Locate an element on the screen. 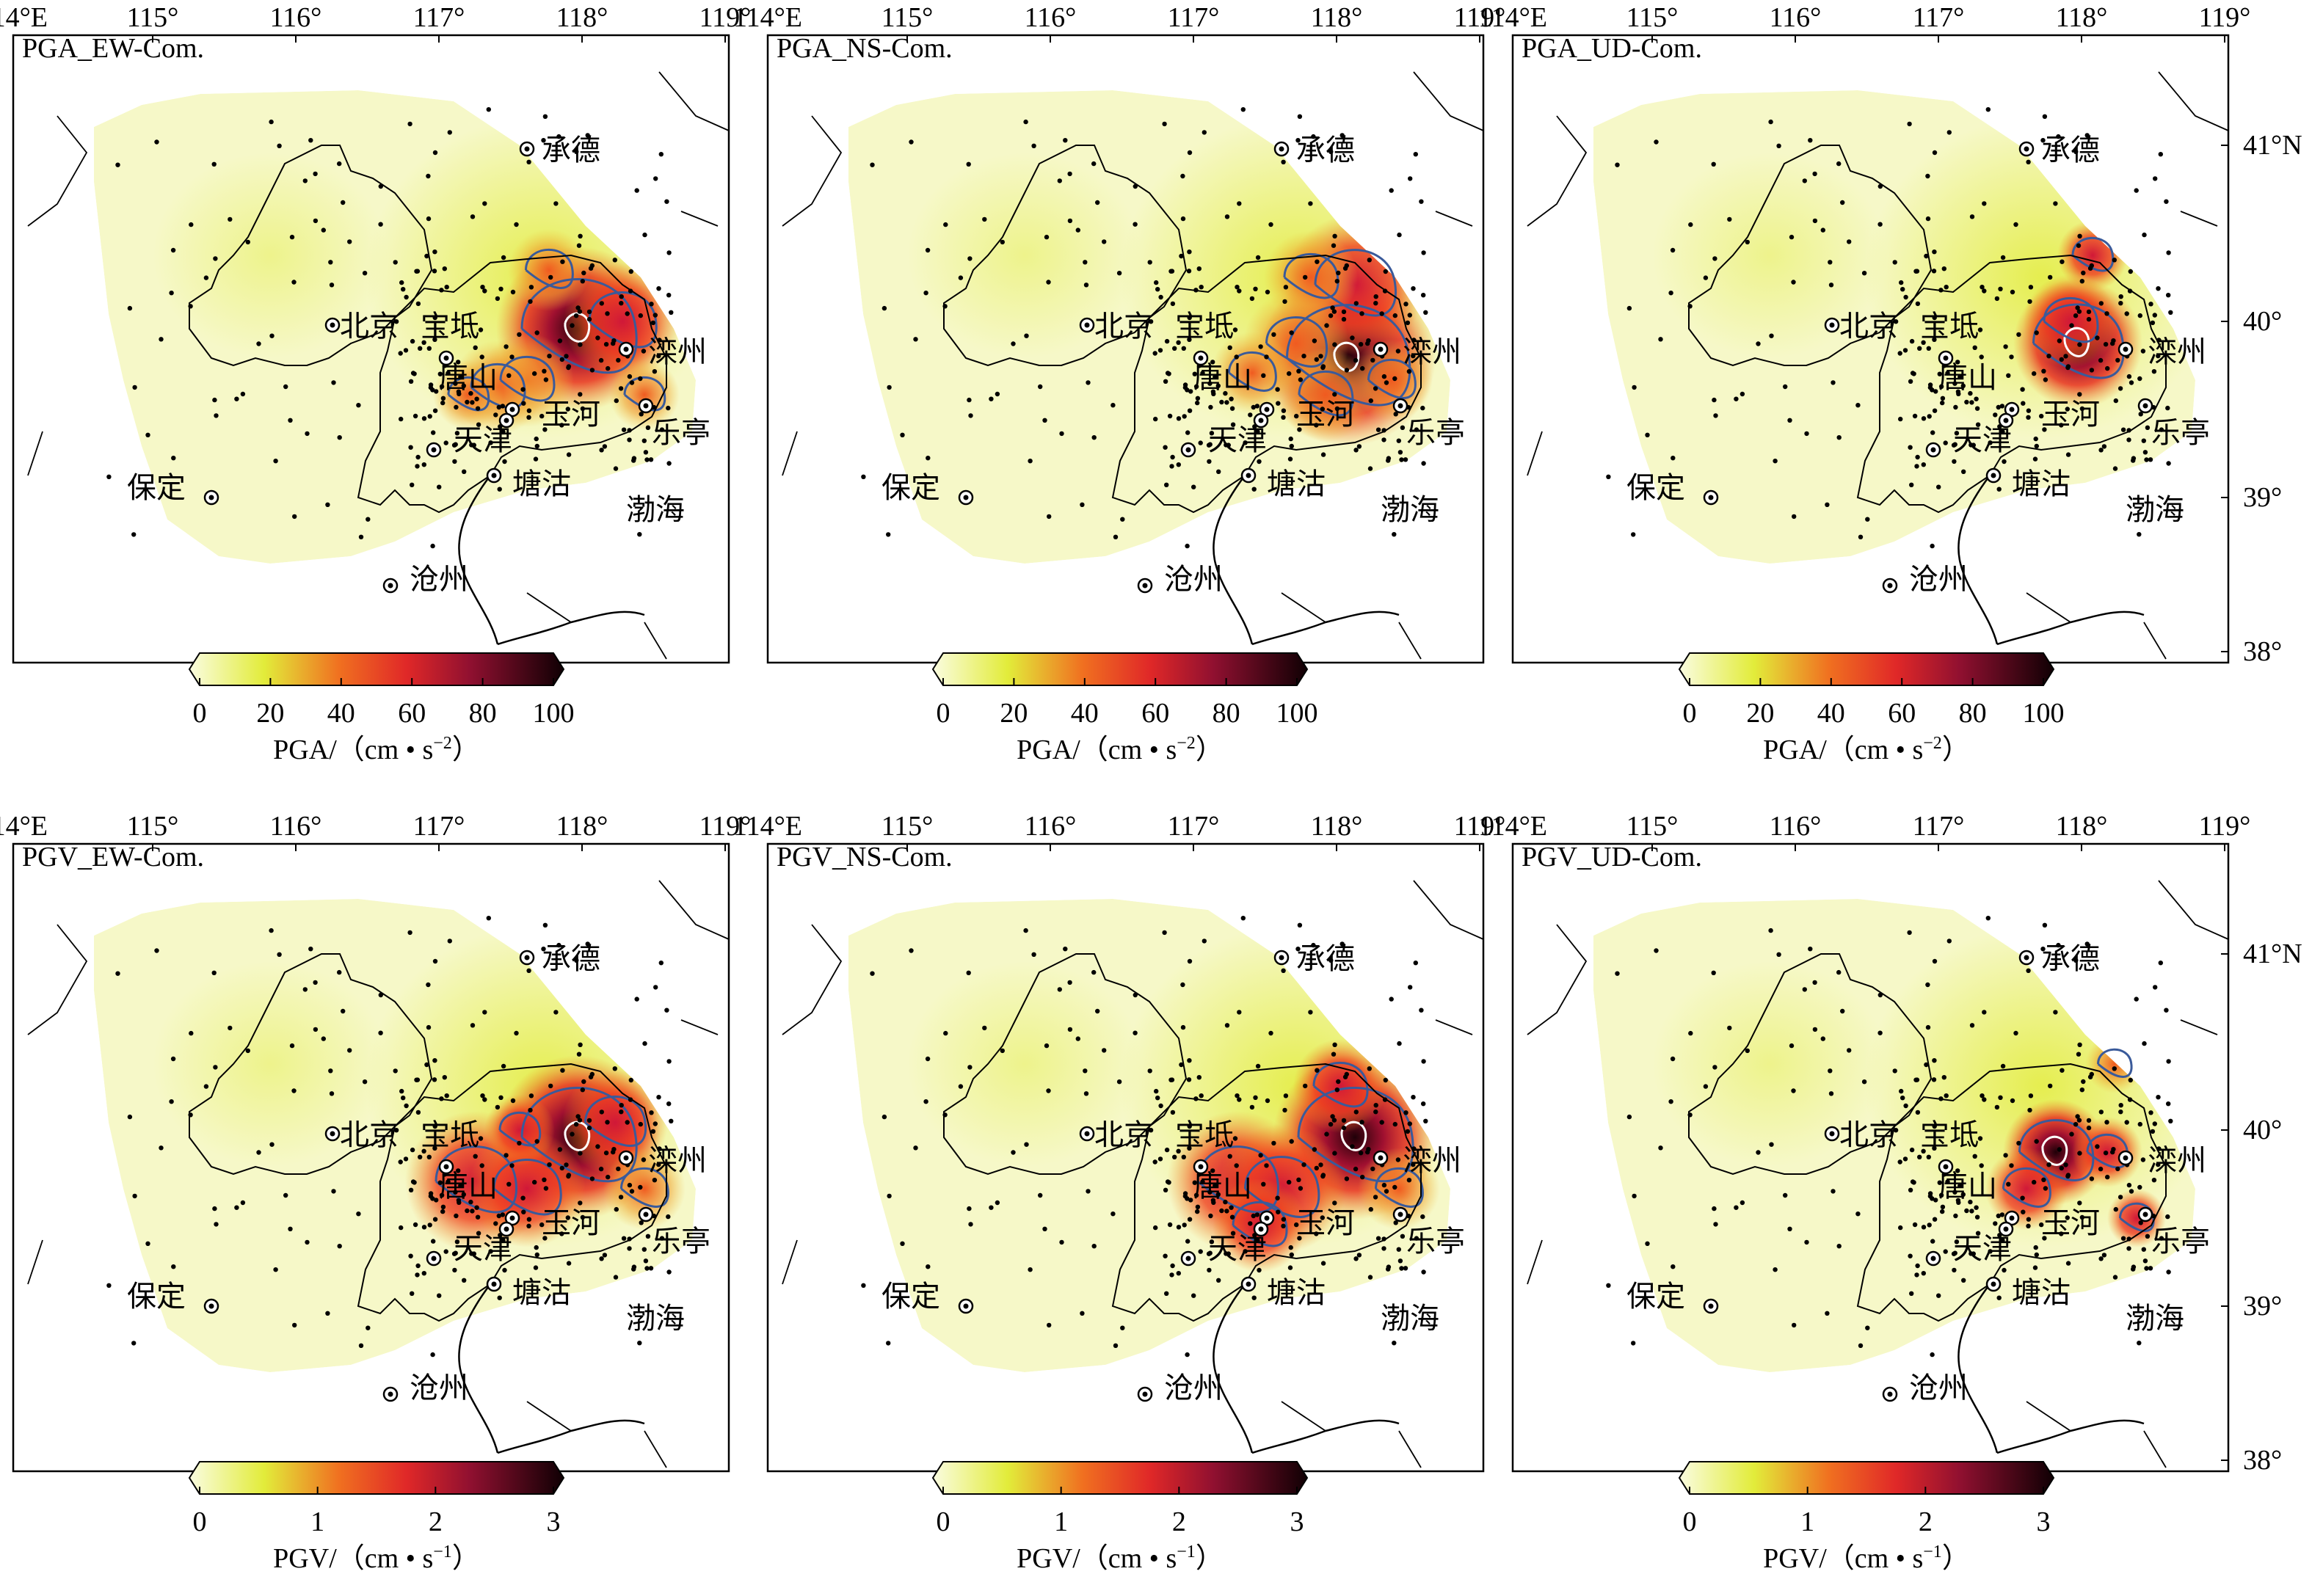 The width and height of the screenshot is (2312, 1596). colorbar-tick: 40 is located at coordinates (1831, 713).